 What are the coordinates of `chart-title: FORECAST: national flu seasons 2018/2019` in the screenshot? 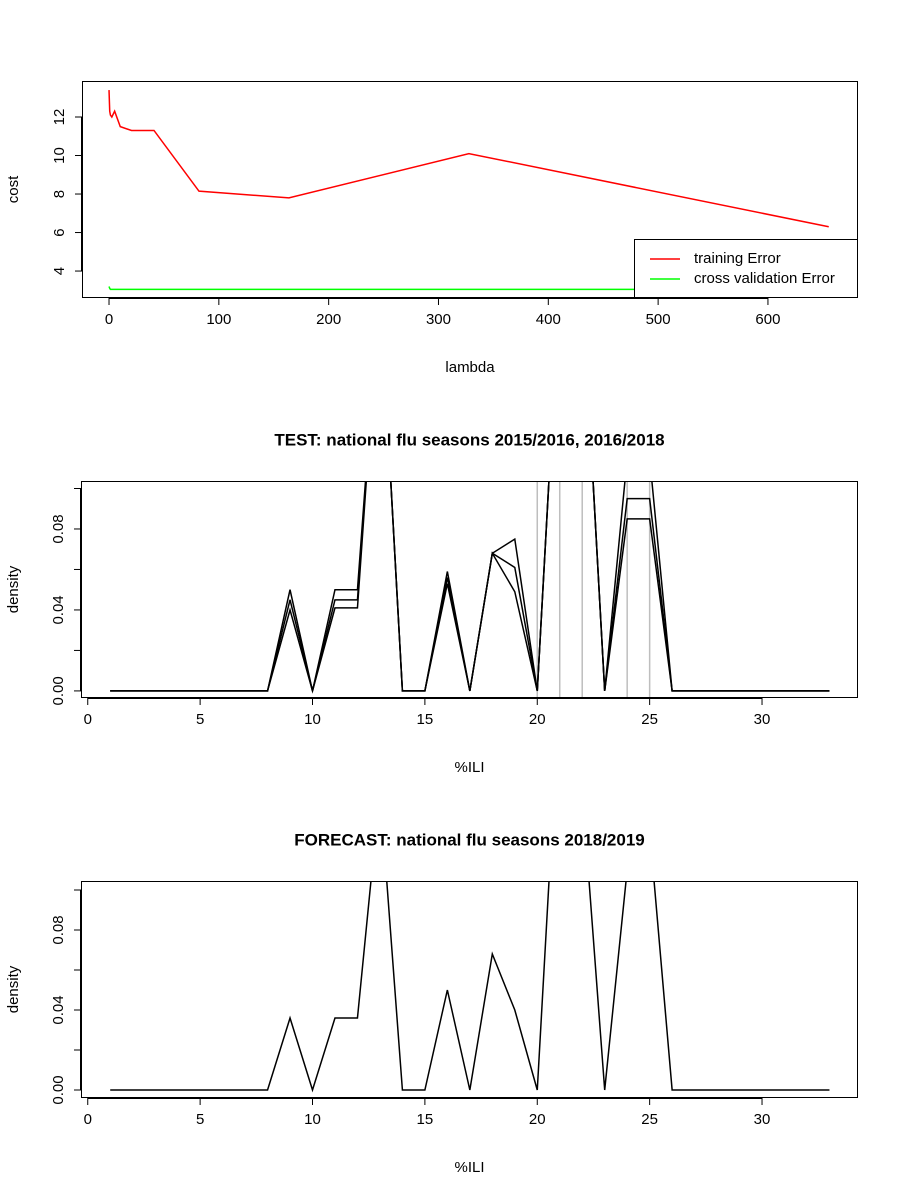 It's located at (469, 839).